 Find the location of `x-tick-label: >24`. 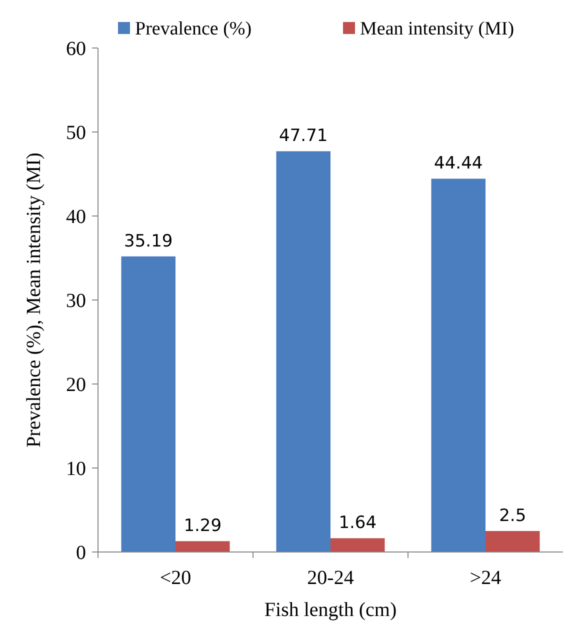

x-tick-label: >24 is located at coordinates (486, 578).